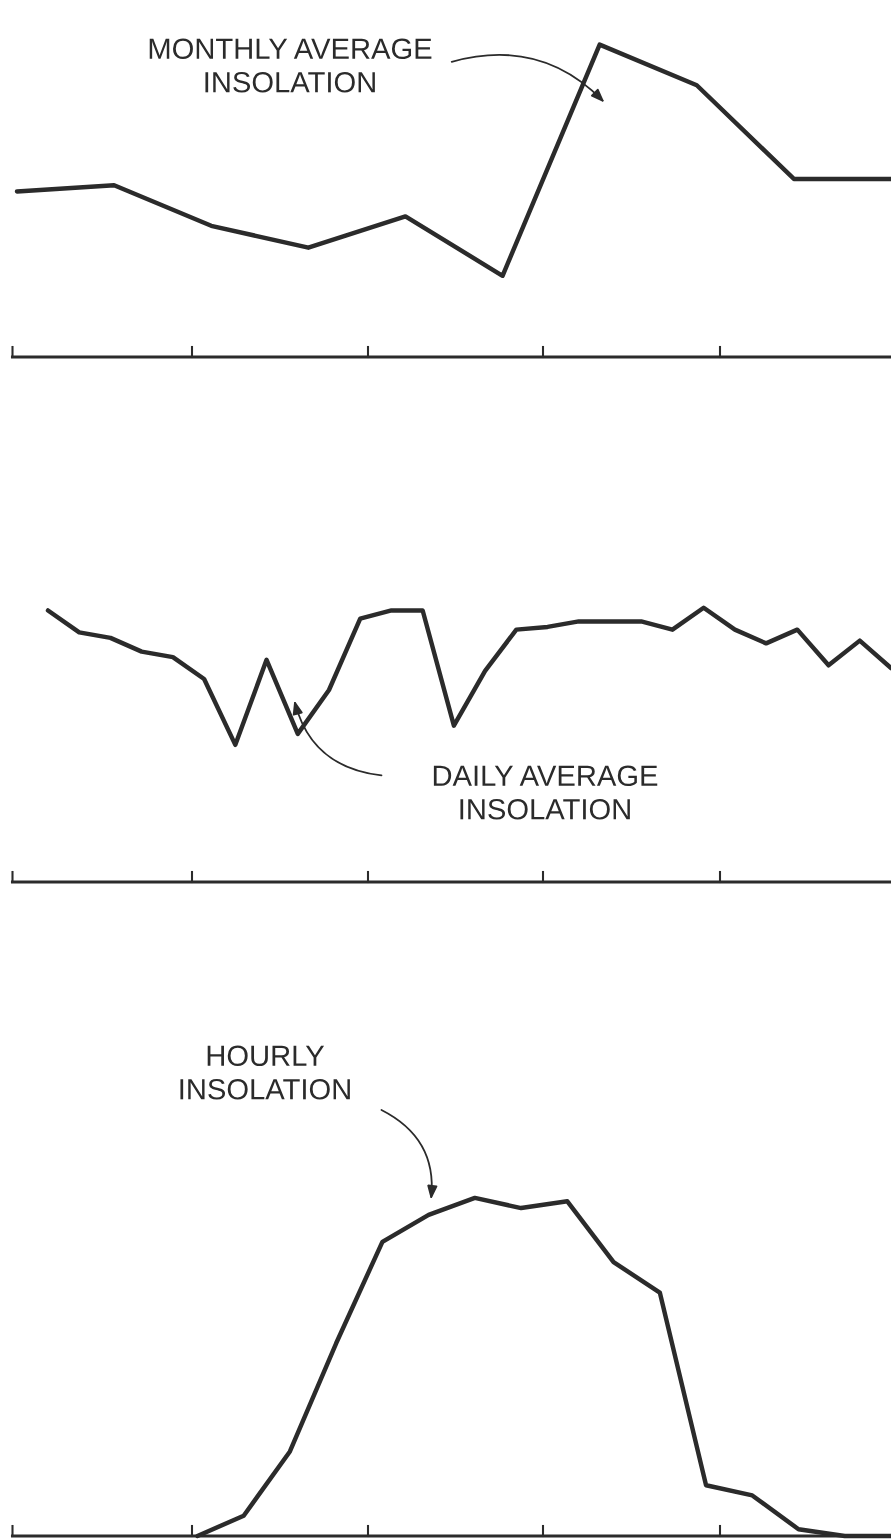 The width and height of the screenshot is (891, 1539). What do you see at coordinates (290, 65) in the screenshot?
I see `annotation: MONTHLY AVERAGE INSOLATION` at bounding box center [290, 65].